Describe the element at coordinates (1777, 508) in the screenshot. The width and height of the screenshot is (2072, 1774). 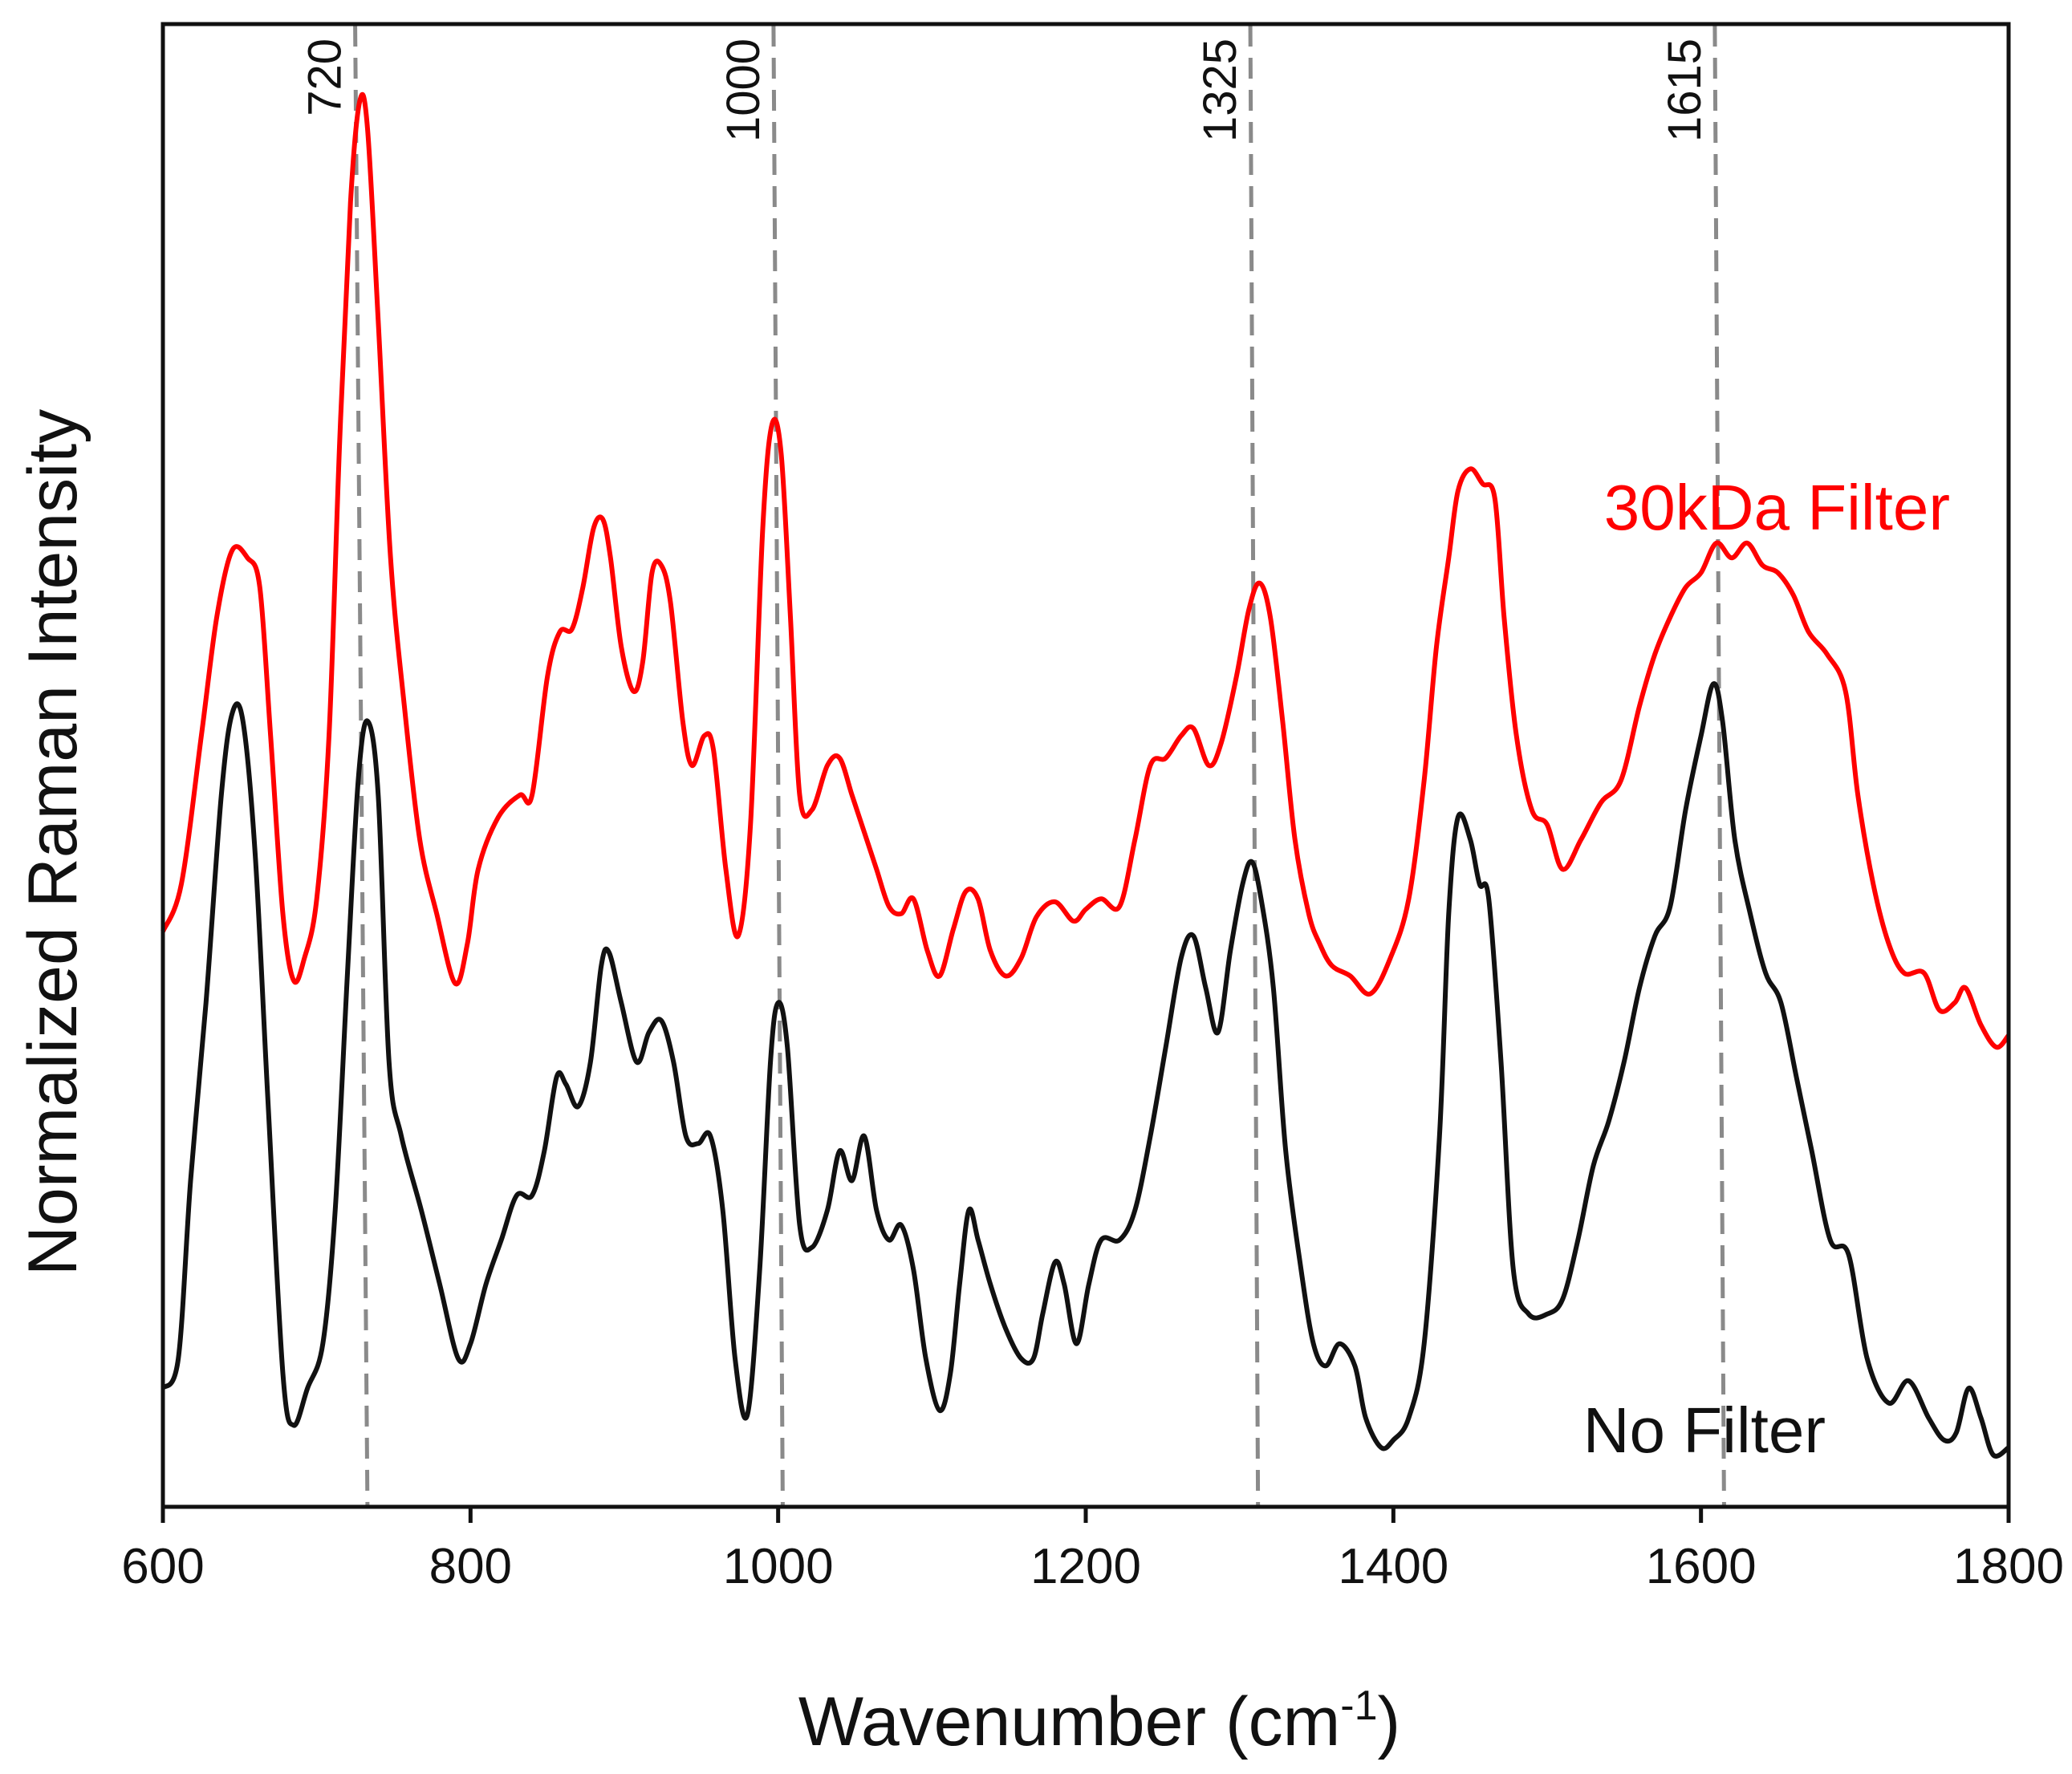
I see `series-label-30kda-filter: 30kDa Filter` at that location.